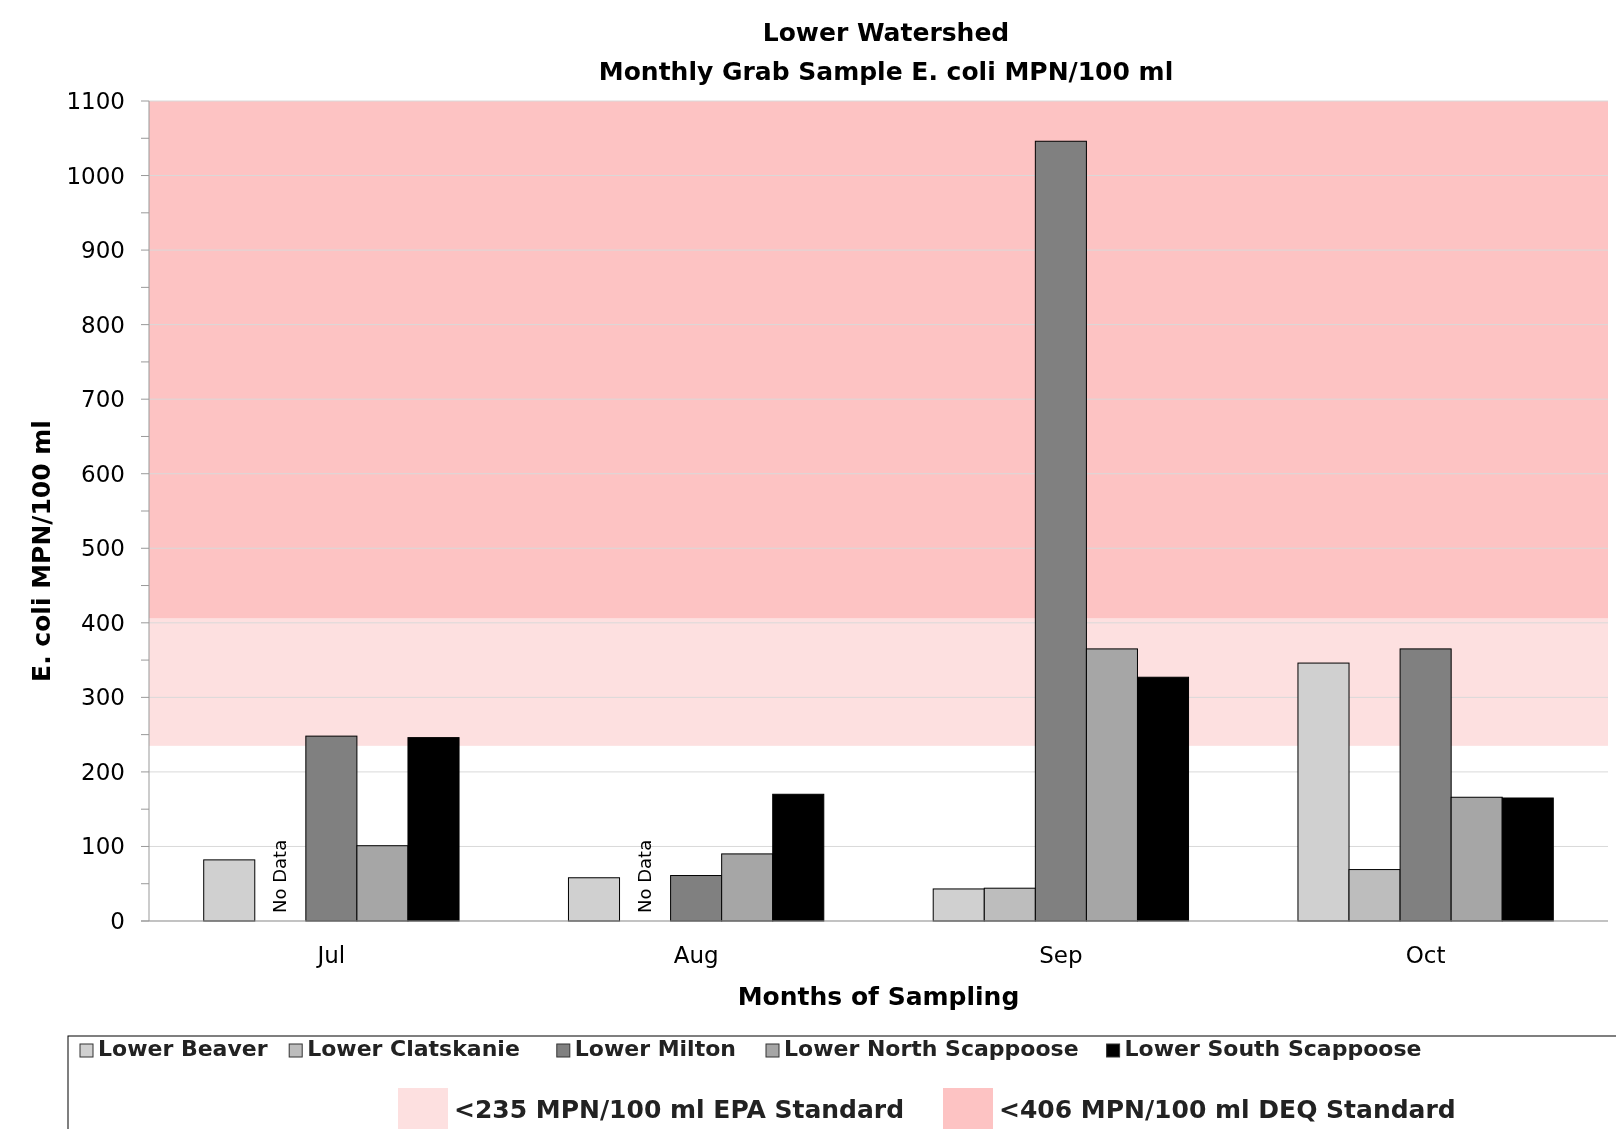 Image resolution: width=1616 pixels, height=1129 pixels. I want to click on y-tick-label: 600, so click(103, 473).